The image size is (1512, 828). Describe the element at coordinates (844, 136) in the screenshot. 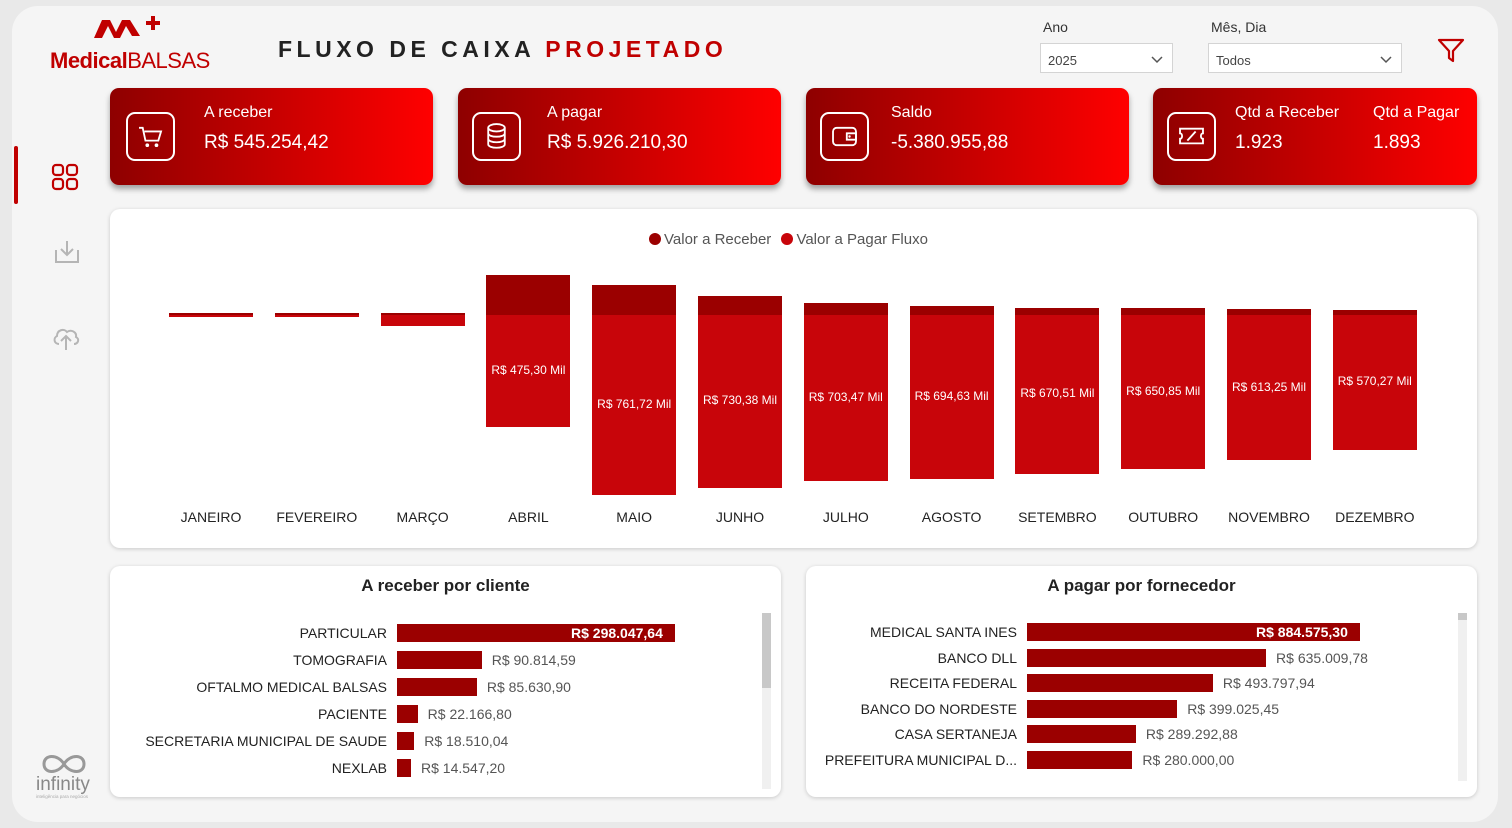

I see `wallet-icon` at that location.